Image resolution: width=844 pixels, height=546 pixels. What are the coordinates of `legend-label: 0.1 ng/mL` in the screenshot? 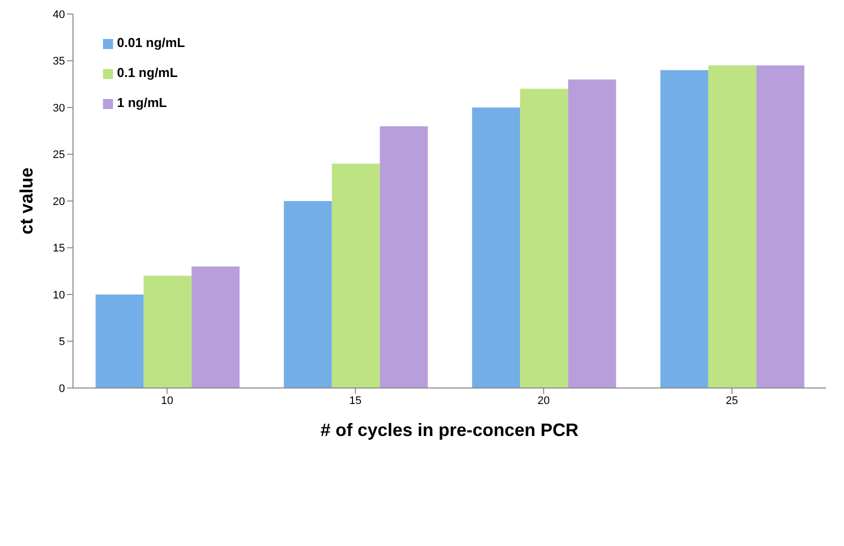 It's located at (147, 72).